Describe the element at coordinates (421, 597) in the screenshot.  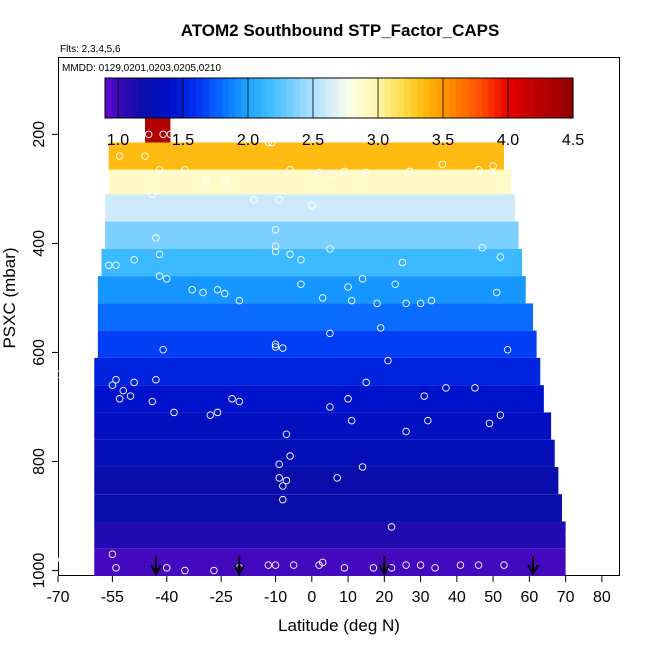
I see `x-tick-label: 30` at that location.